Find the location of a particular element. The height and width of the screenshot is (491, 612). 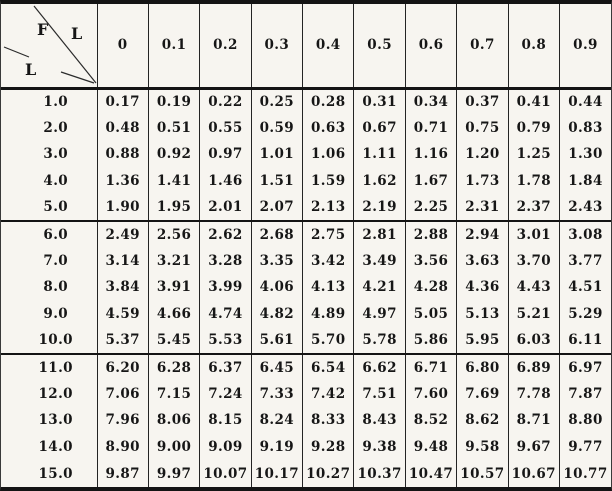

table-cell: 1.67 is located at coordinates (430, 181).